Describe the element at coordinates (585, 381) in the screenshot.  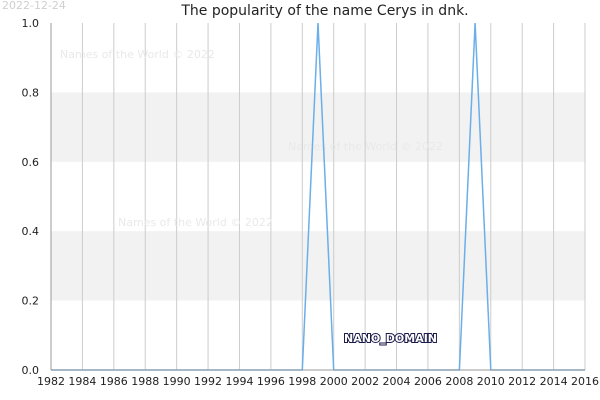
I see `x-tick-label: 2016` at that location.